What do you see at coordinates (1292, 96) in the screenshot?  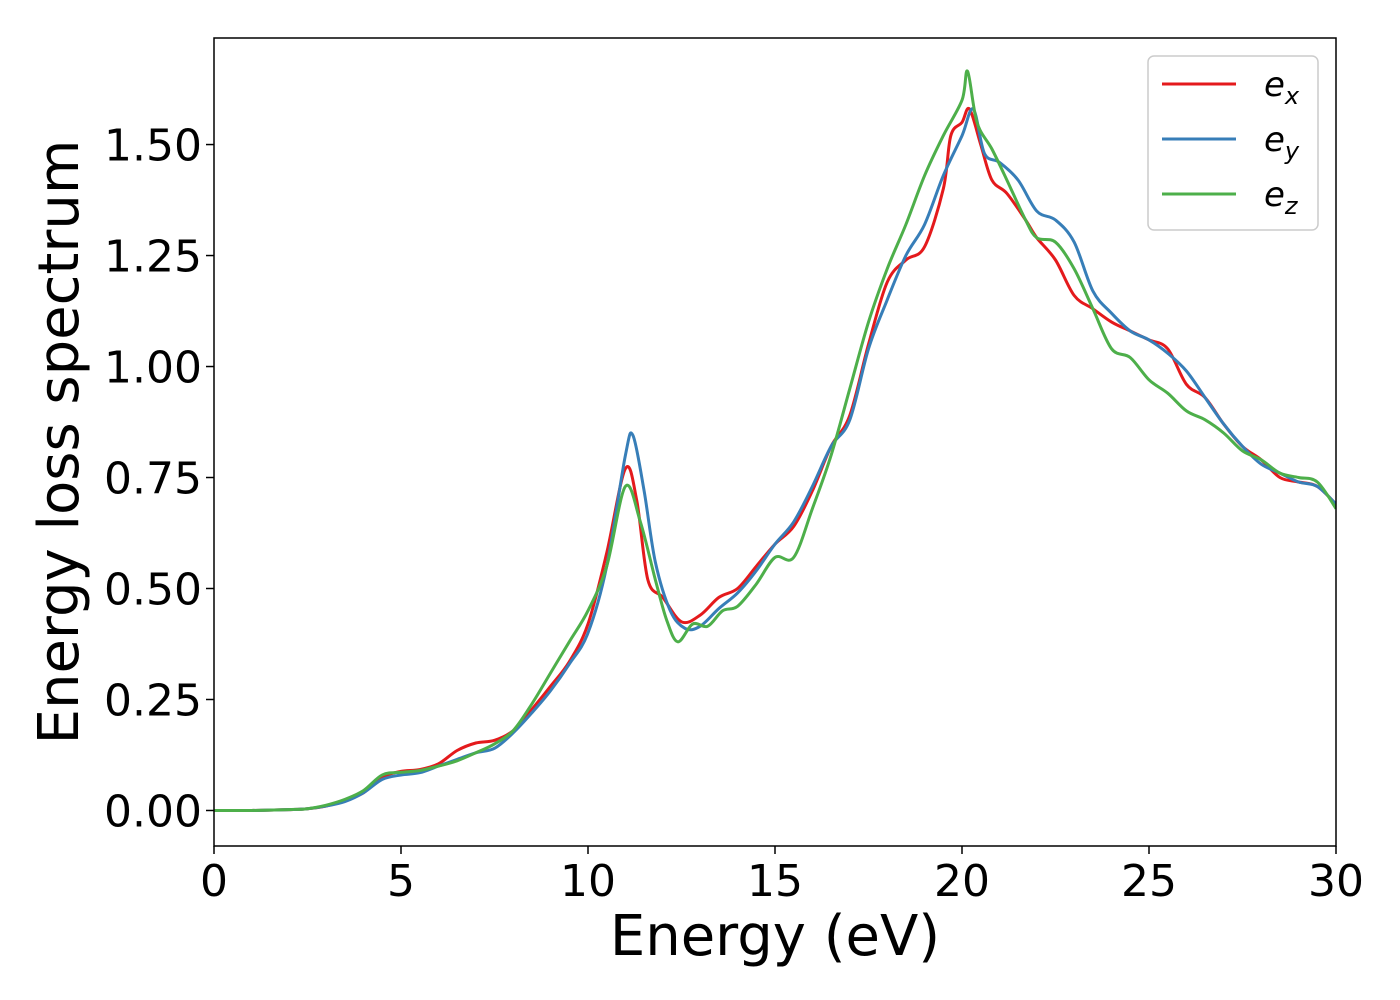 I see `legend-label-subscript: x` at bounding box center [1292, 96].